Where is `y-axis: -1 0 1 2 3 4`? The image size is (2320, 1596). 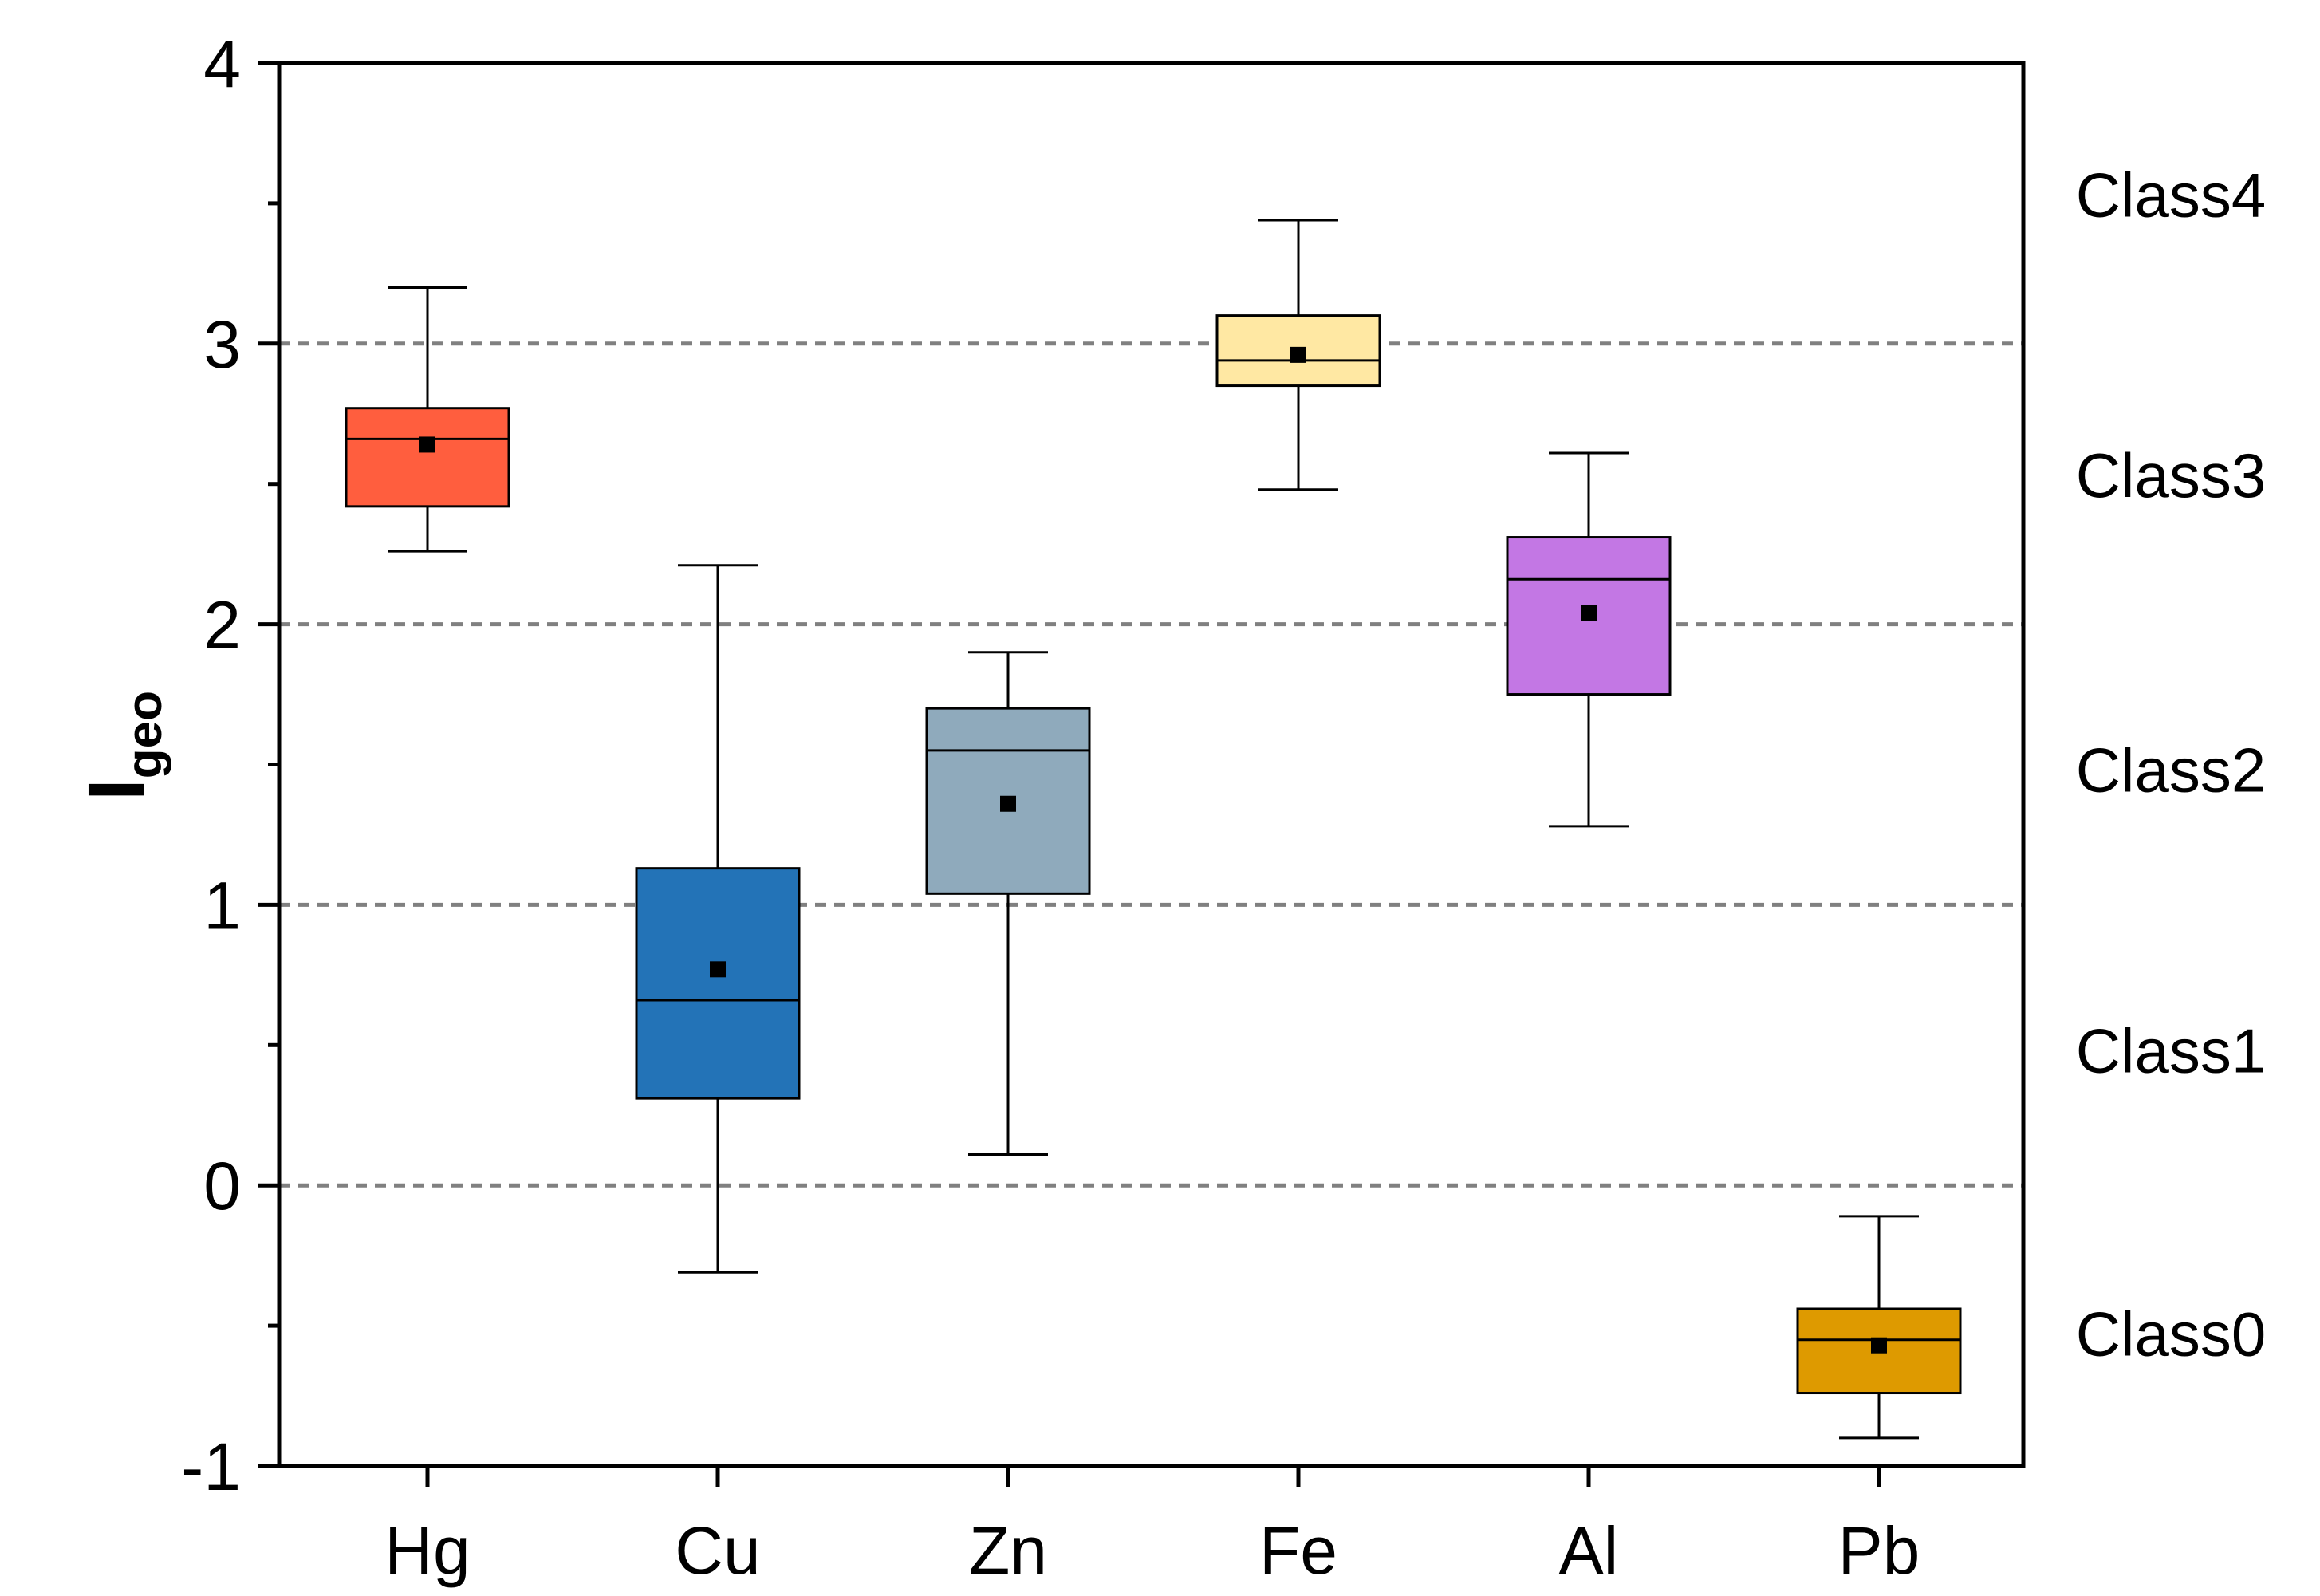 y-axis: -1 0 1 2 3 4 is located at coordinates (230, 765).